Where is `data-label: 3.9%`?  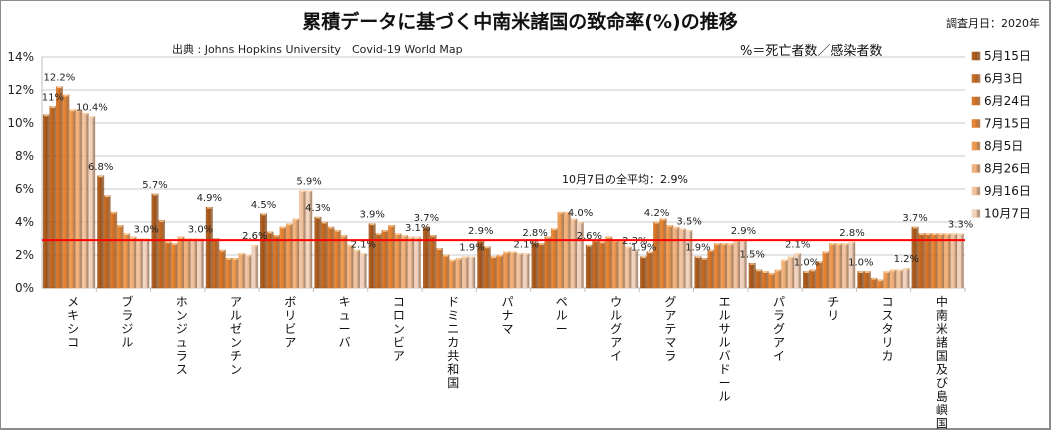
data-label: 3.9% is located at coordinates (371, 215).